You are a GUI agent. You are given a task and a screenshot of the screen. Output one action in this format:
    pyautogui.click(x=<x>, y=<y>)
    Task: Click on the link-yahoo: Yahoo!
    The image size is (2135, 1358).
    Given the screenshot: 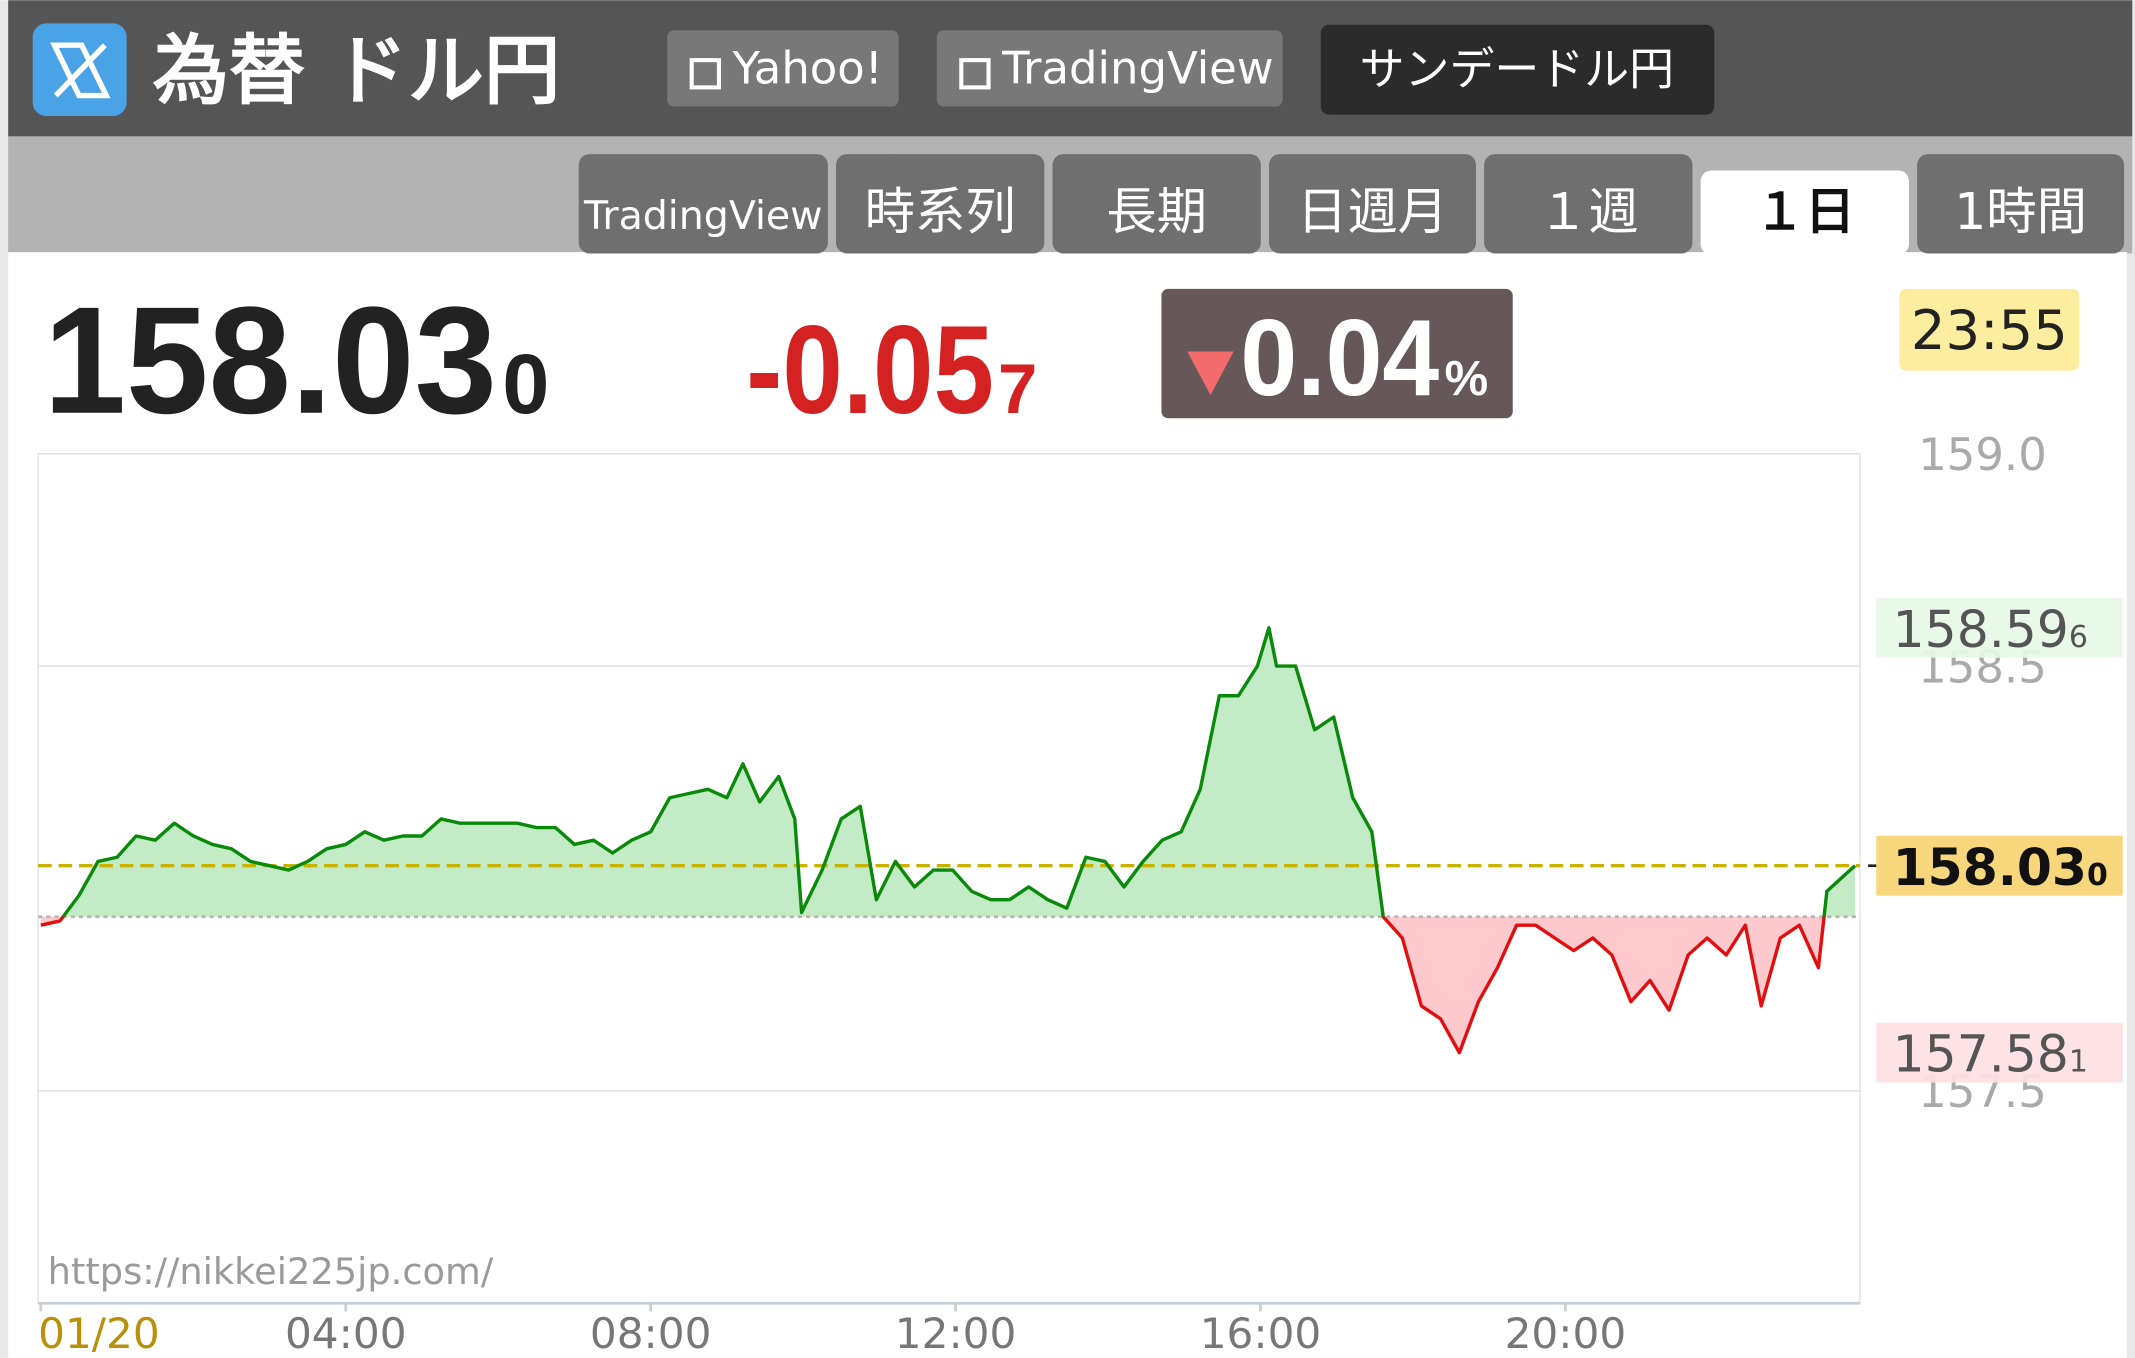 What is the action you would take?
    pyautogui.click(x=783, y=68)
    